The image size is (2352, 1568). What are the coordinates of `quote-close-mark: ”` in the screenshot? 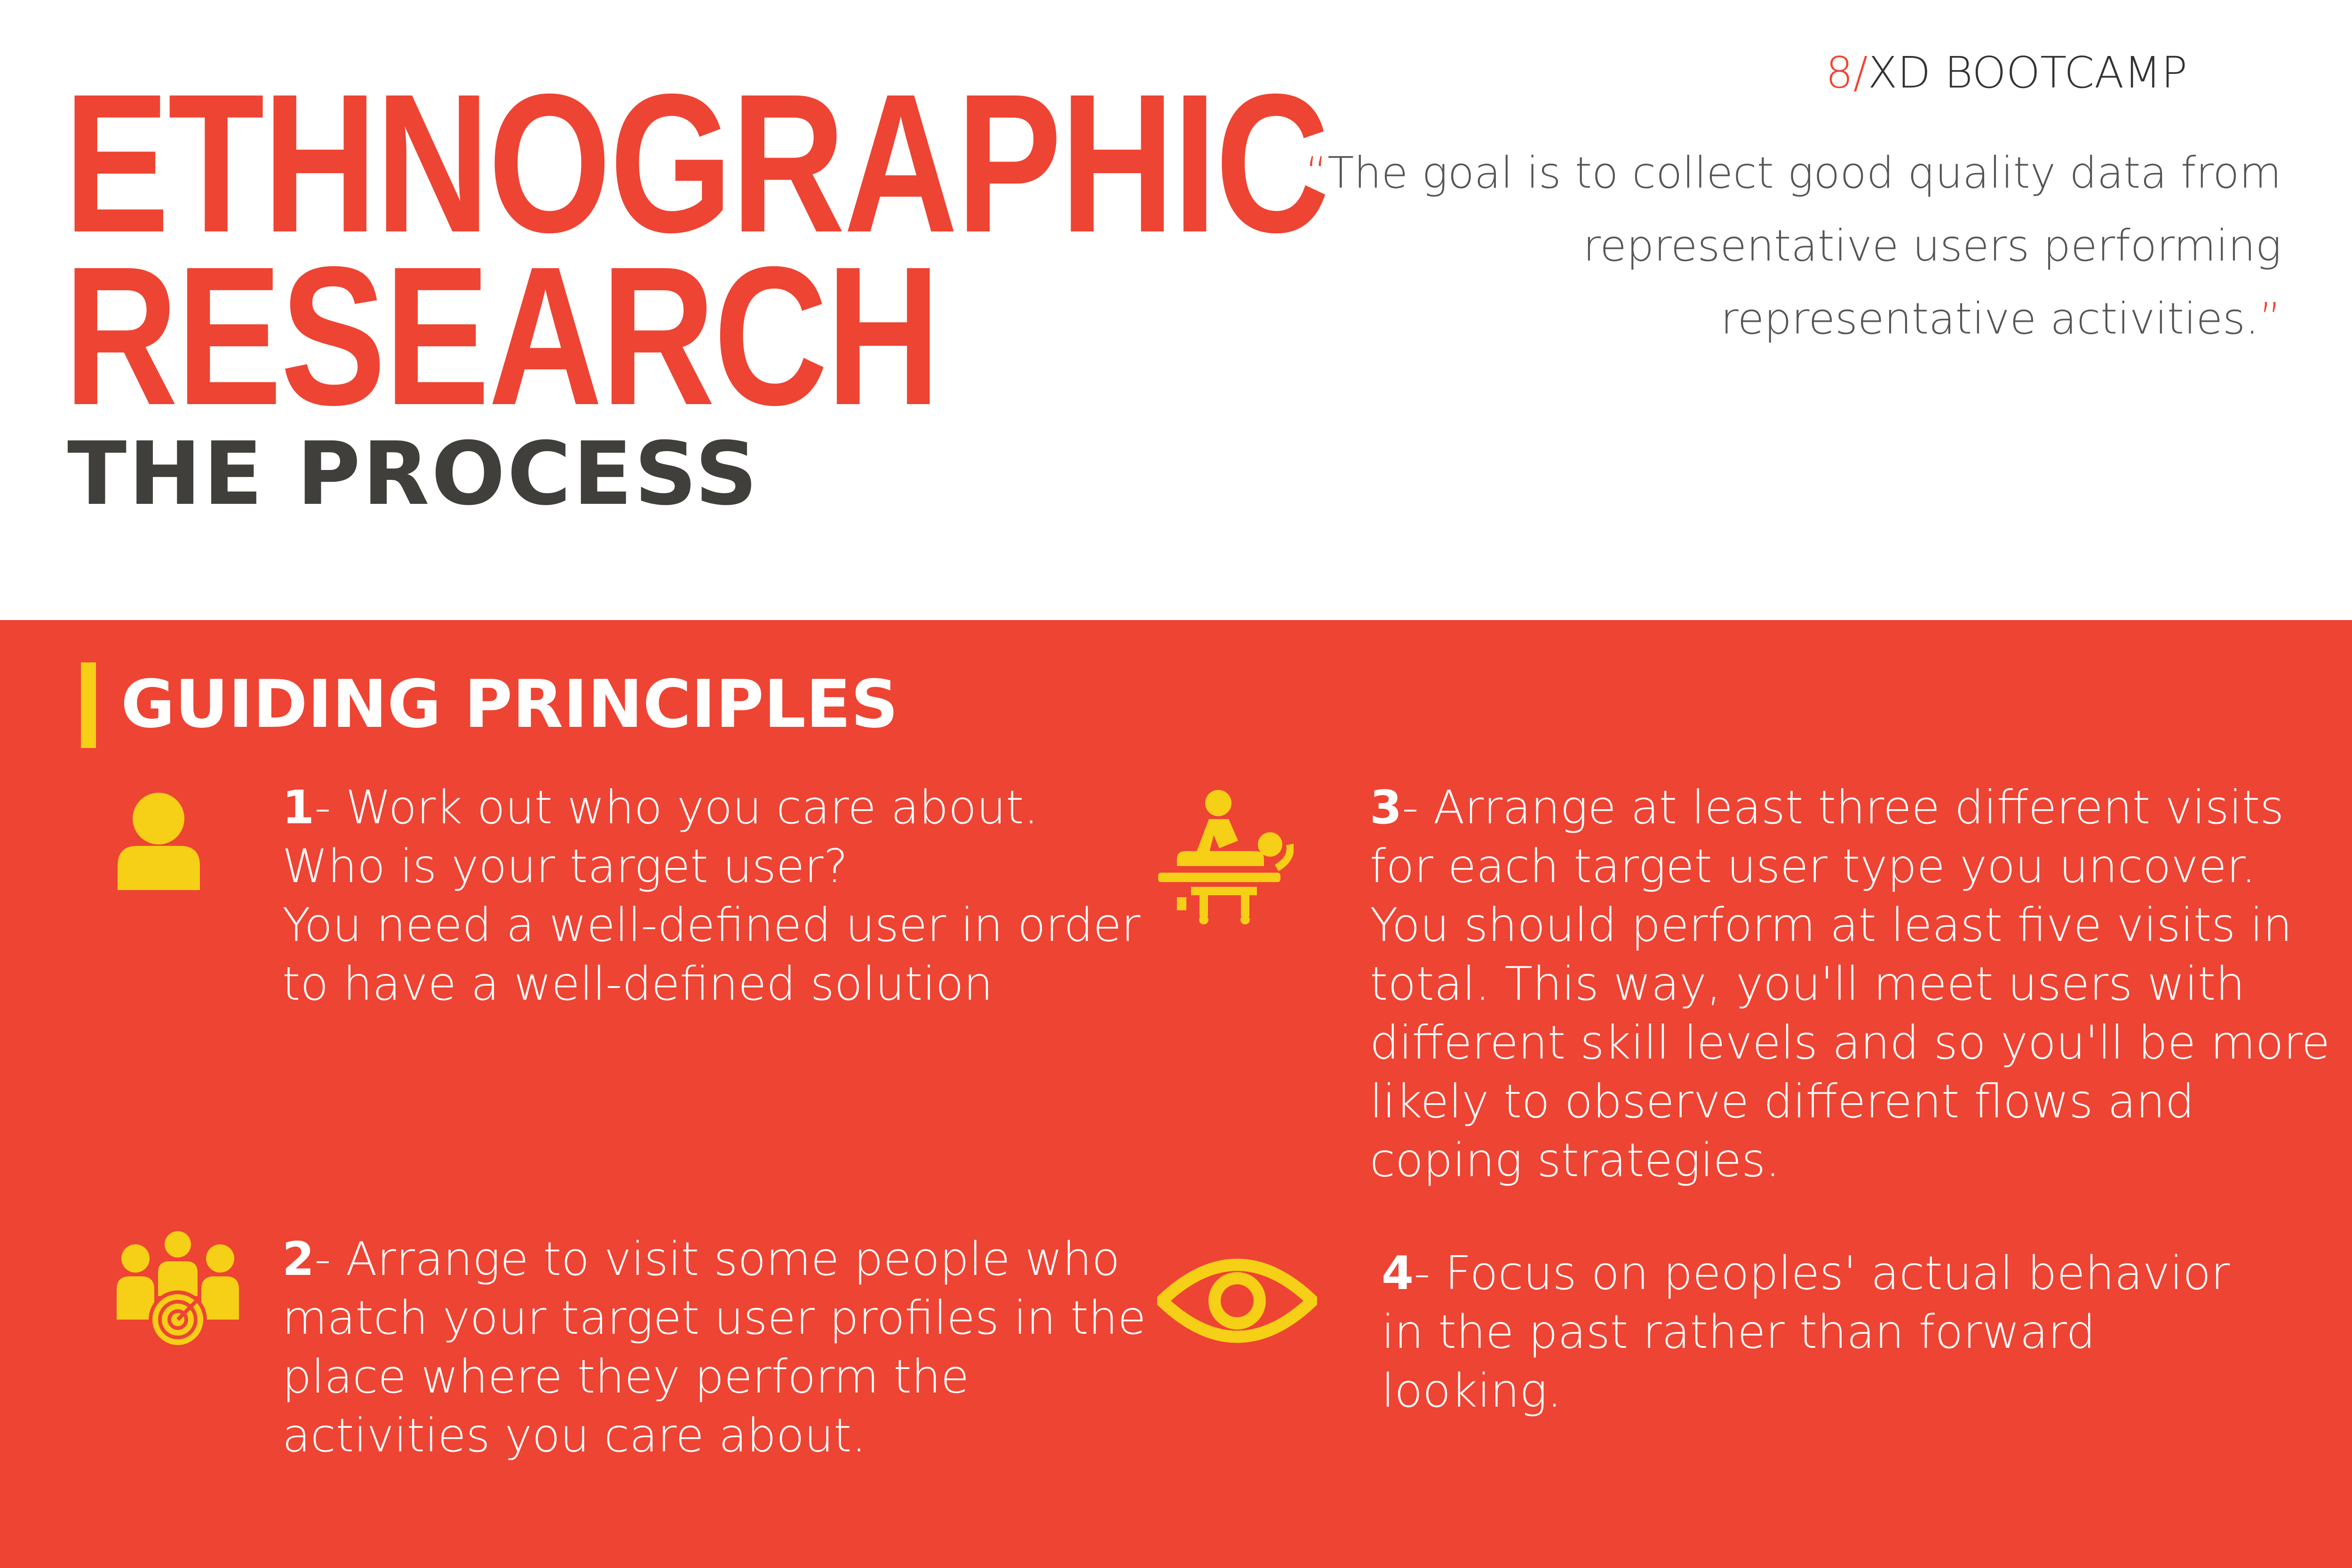 It's located at (2270, 319).